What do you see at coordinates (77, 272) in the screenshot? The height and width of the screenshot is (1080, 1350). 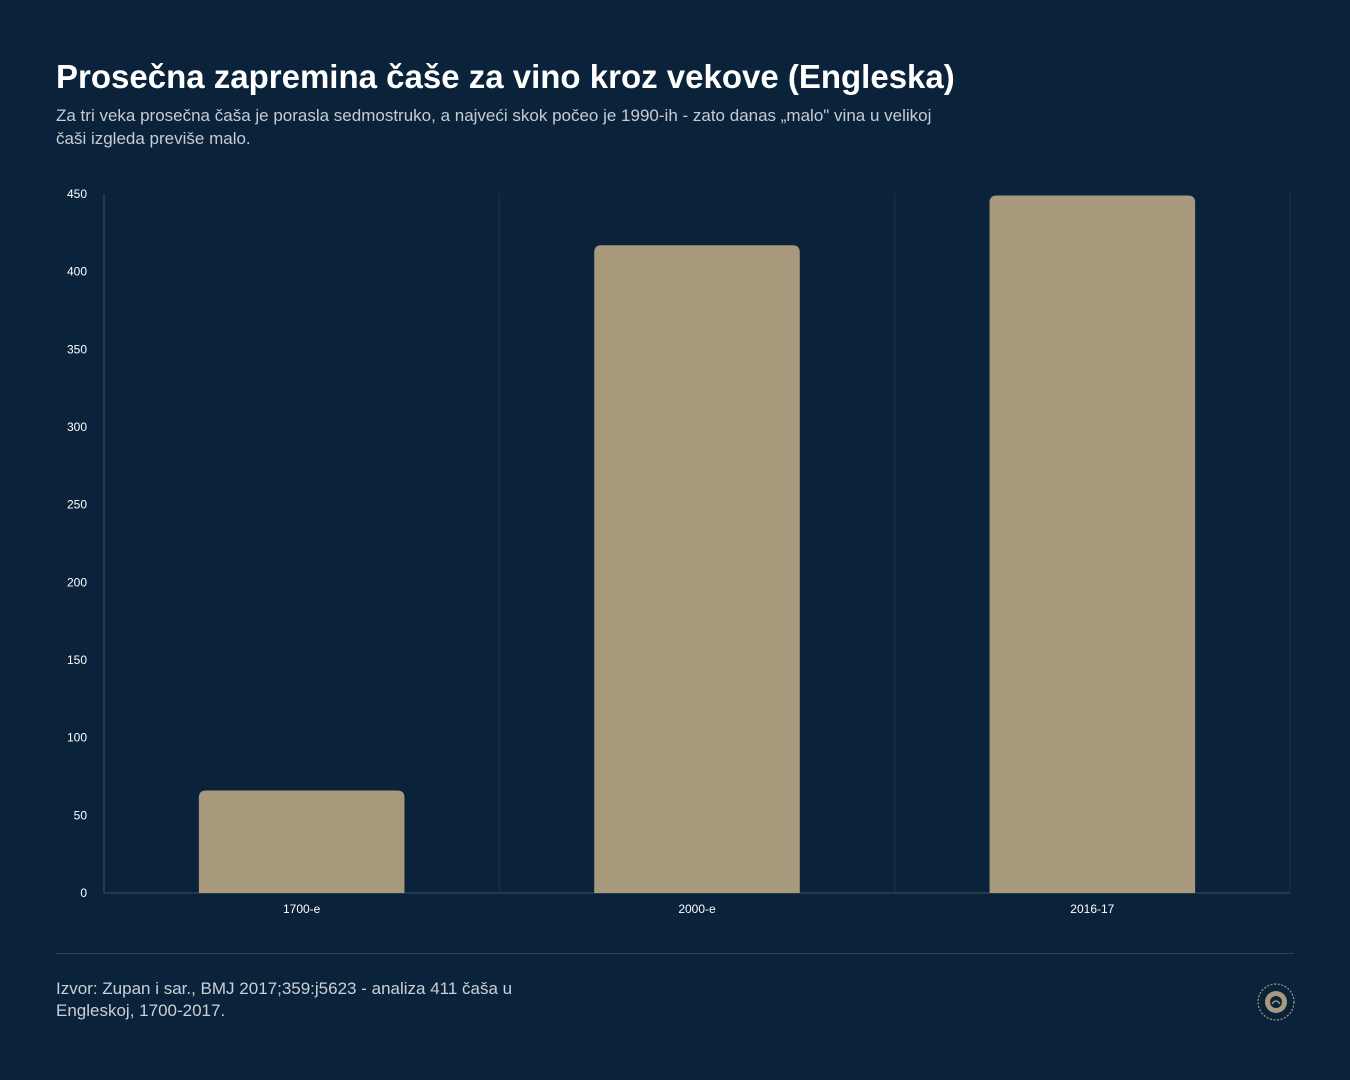 I see `y-tick-label: 400` at bounding box center [77, 272].